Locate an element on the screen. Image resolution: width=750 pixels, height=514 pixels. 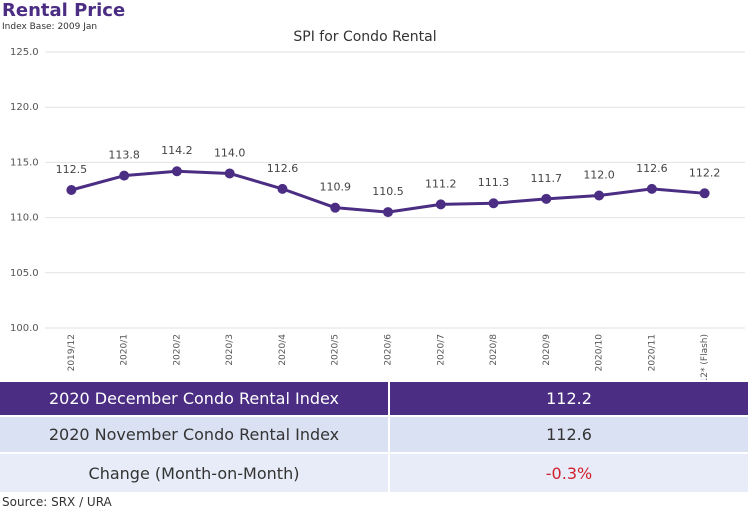
data-label: 110.9 is located at coordinates (335, 187).